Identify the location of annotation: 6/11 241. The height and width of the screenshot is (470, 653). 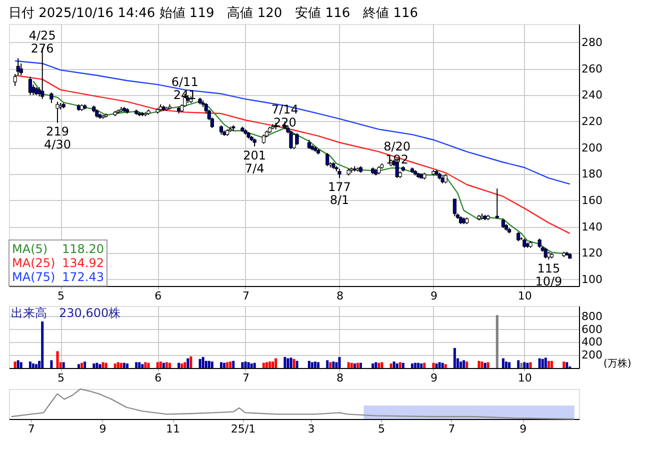
(184, 88).